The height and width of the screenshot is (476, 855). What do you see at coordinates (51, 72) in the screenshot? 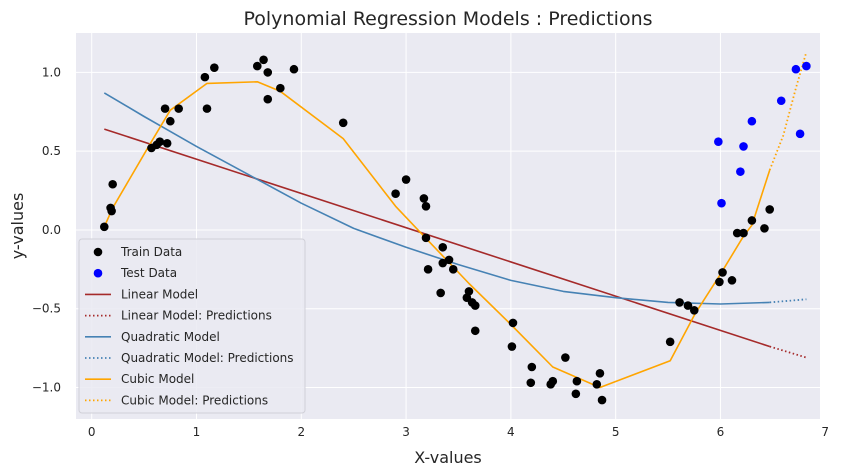
I see `y-tick-label: 1.0` at bounding box center [51, 72].